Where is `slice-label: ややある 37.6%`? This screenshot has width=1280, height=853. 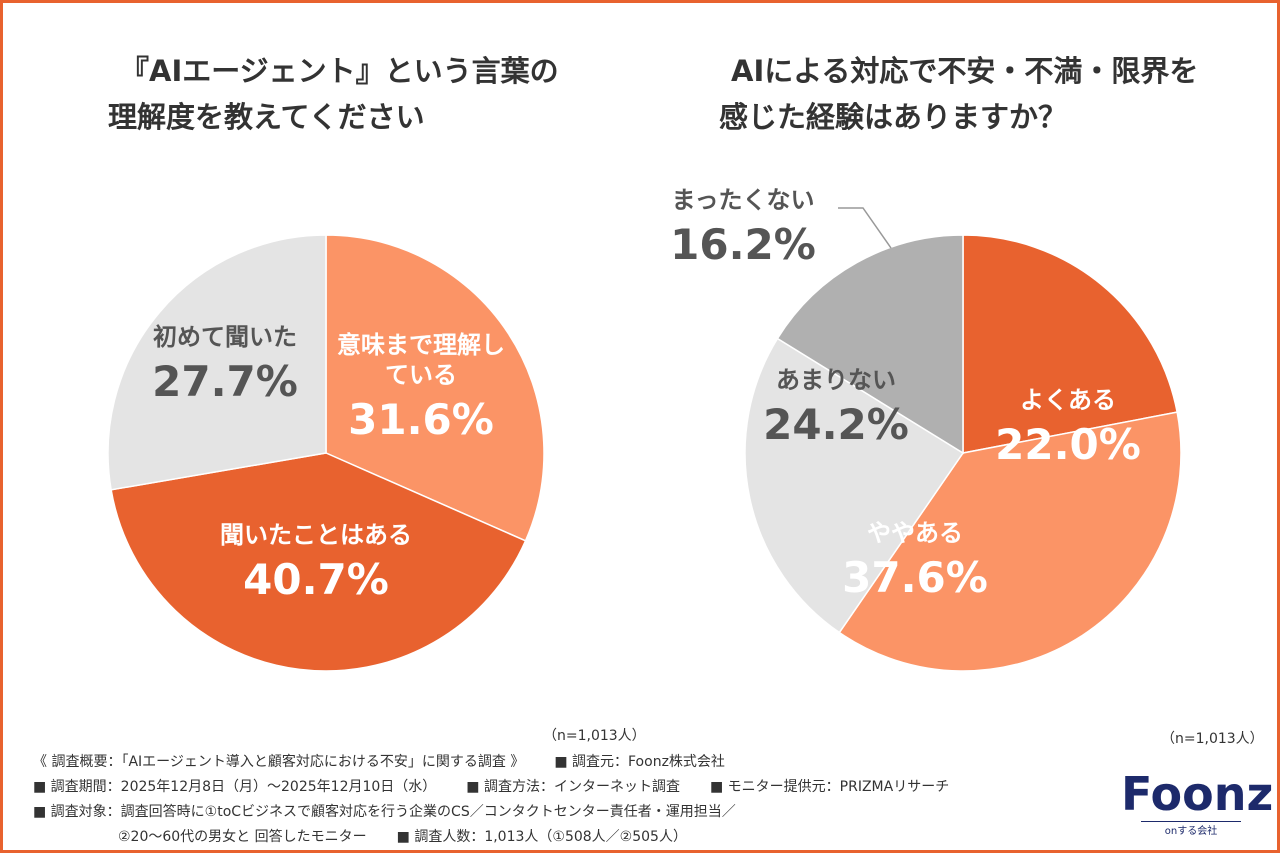
slice-label: ややある 37.6% is located at coordinates (915, 561).